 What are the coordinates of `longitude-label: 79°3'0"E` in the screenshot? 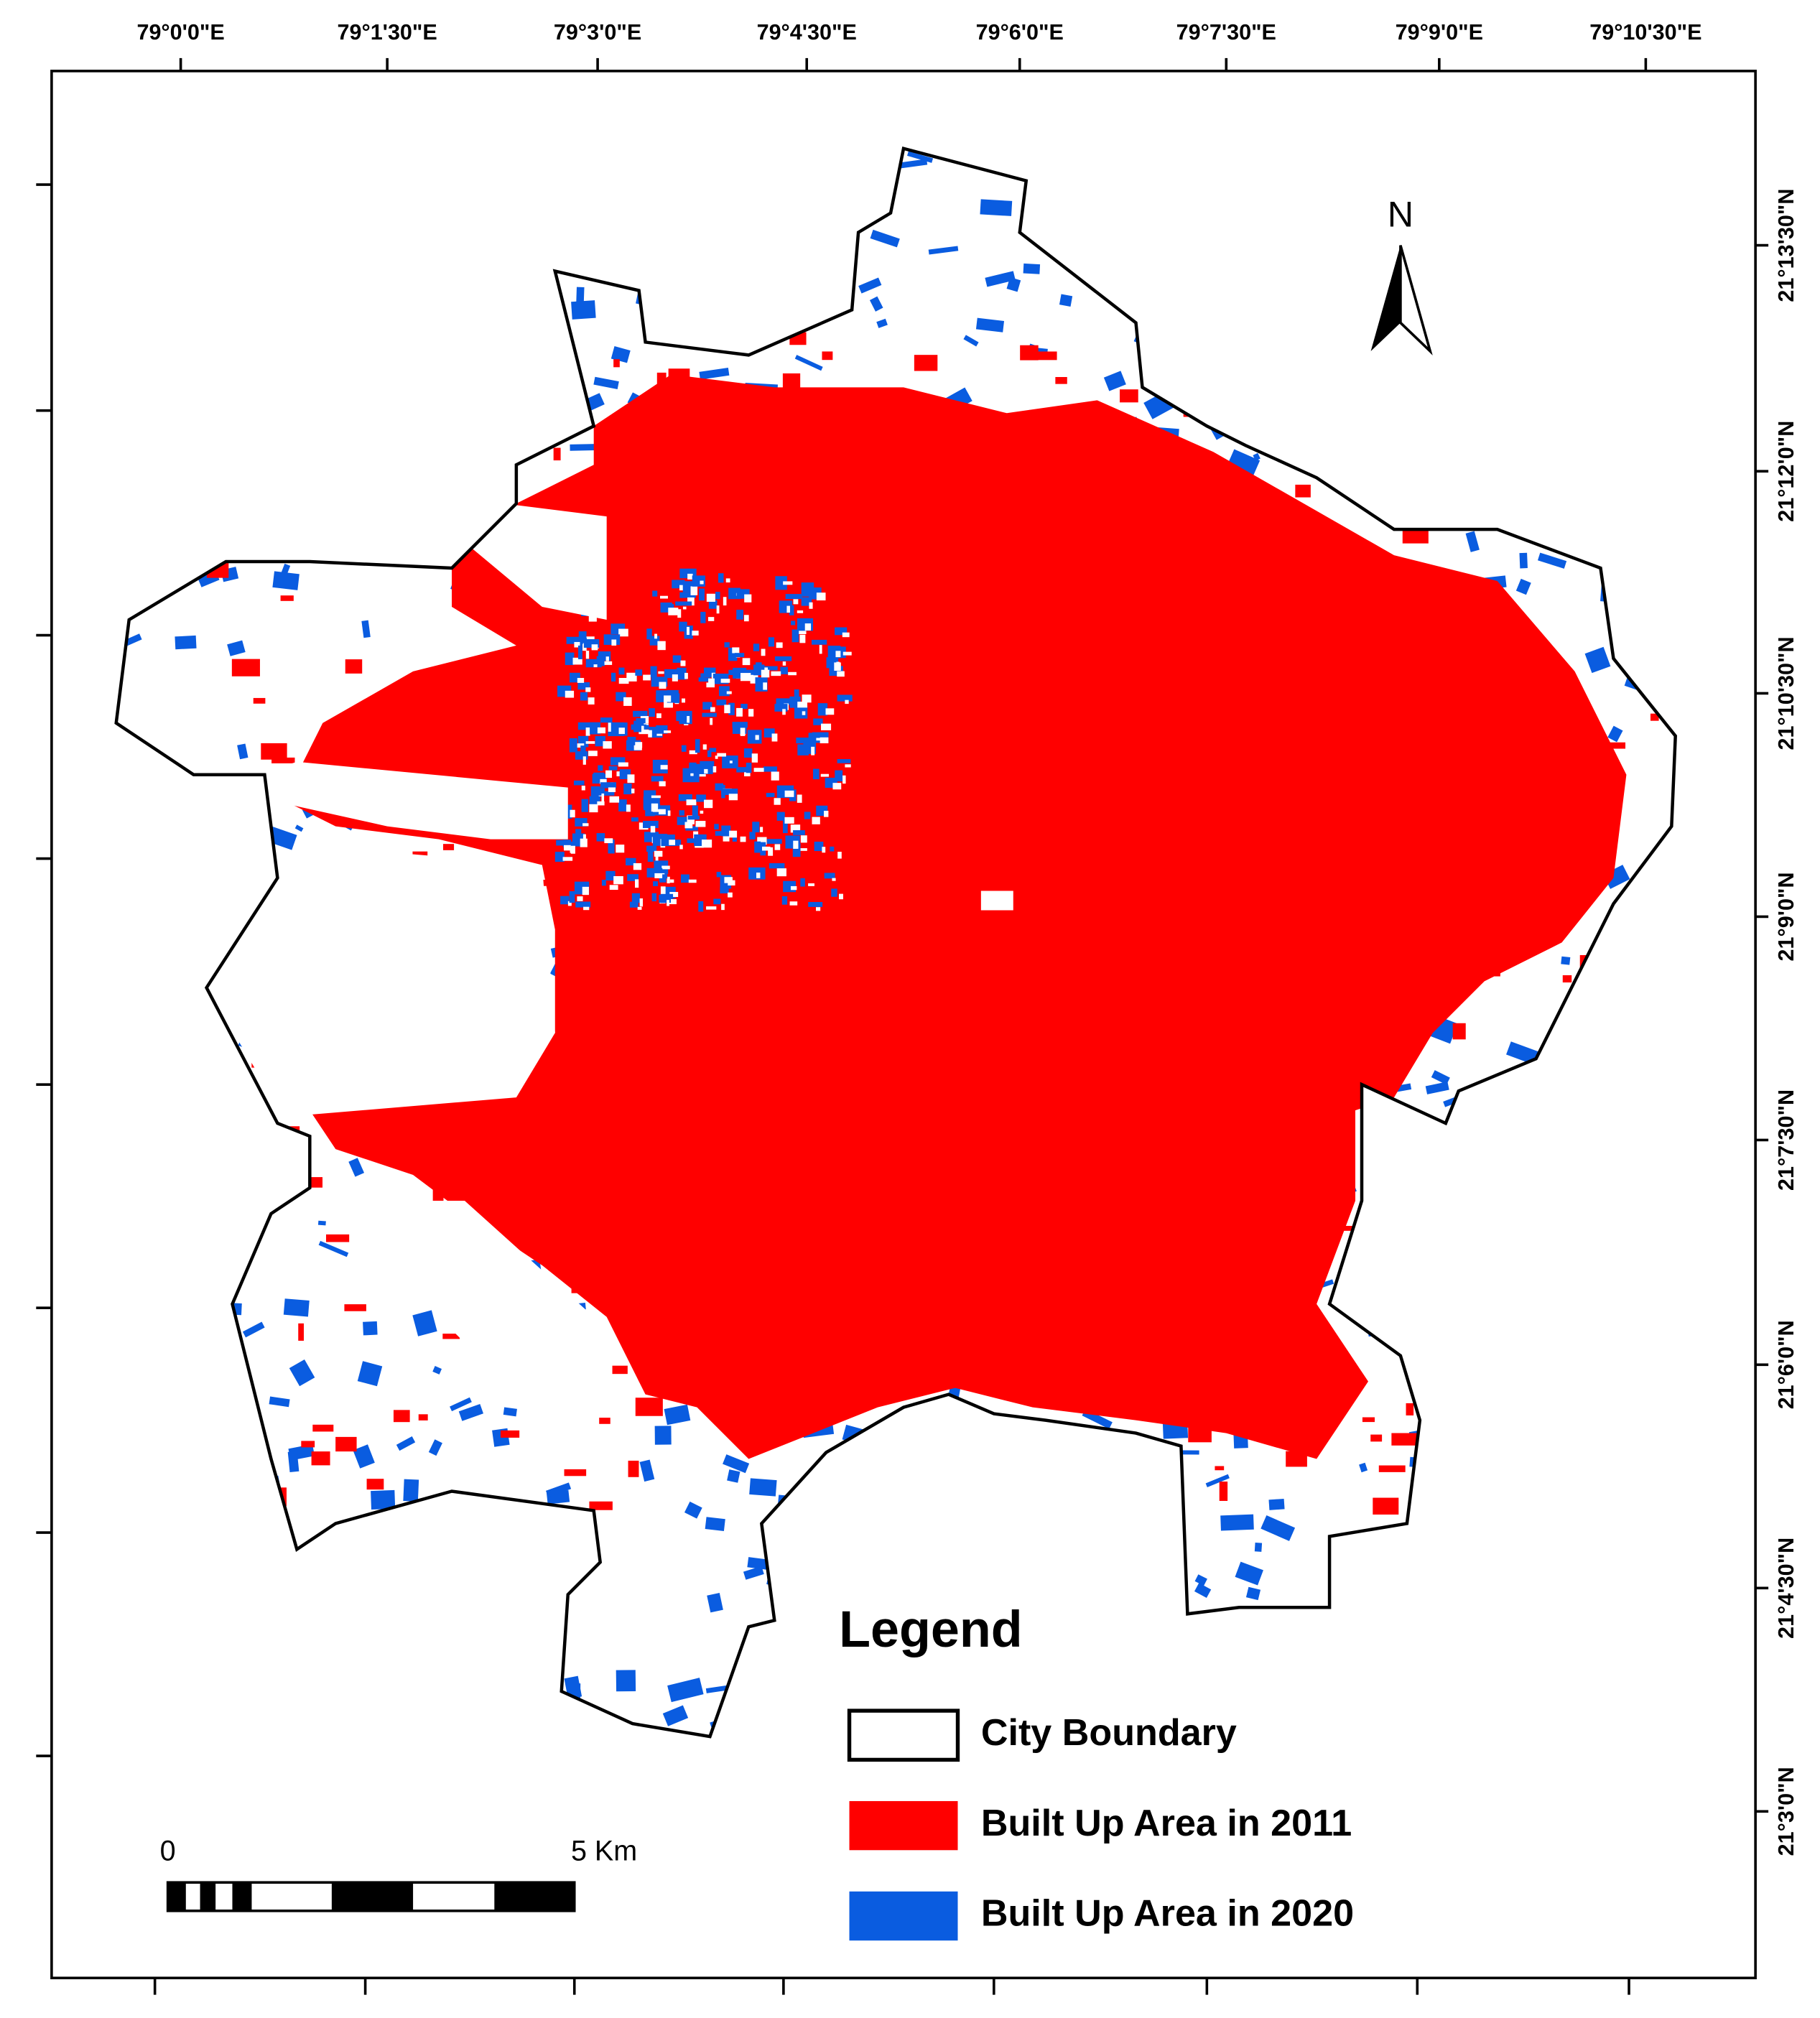 It's located at (597, 32).